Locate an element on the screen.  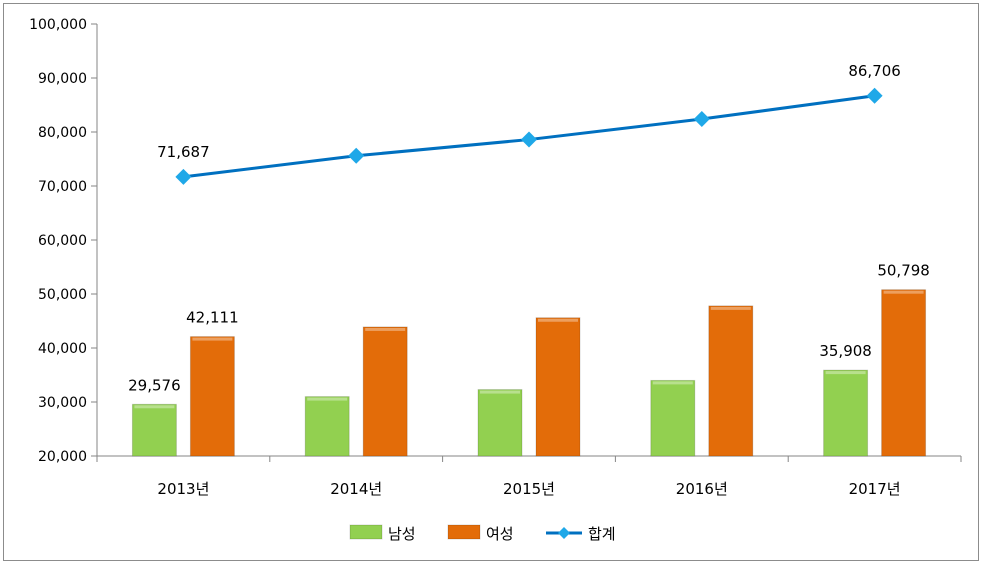
x-tick-label: 2015년 is located at coordinates (529, 489).